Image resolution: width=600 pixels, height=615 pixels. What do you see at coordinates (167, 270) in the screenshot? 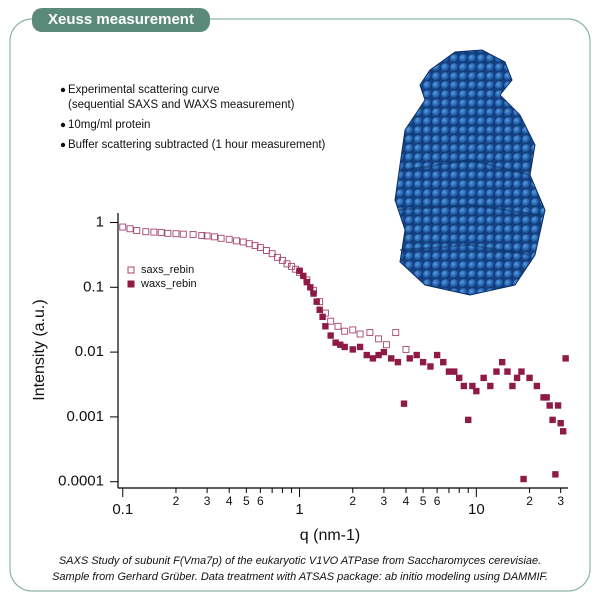
I see `legend-label: saxs_rebin` at bounding box center [167, 270].